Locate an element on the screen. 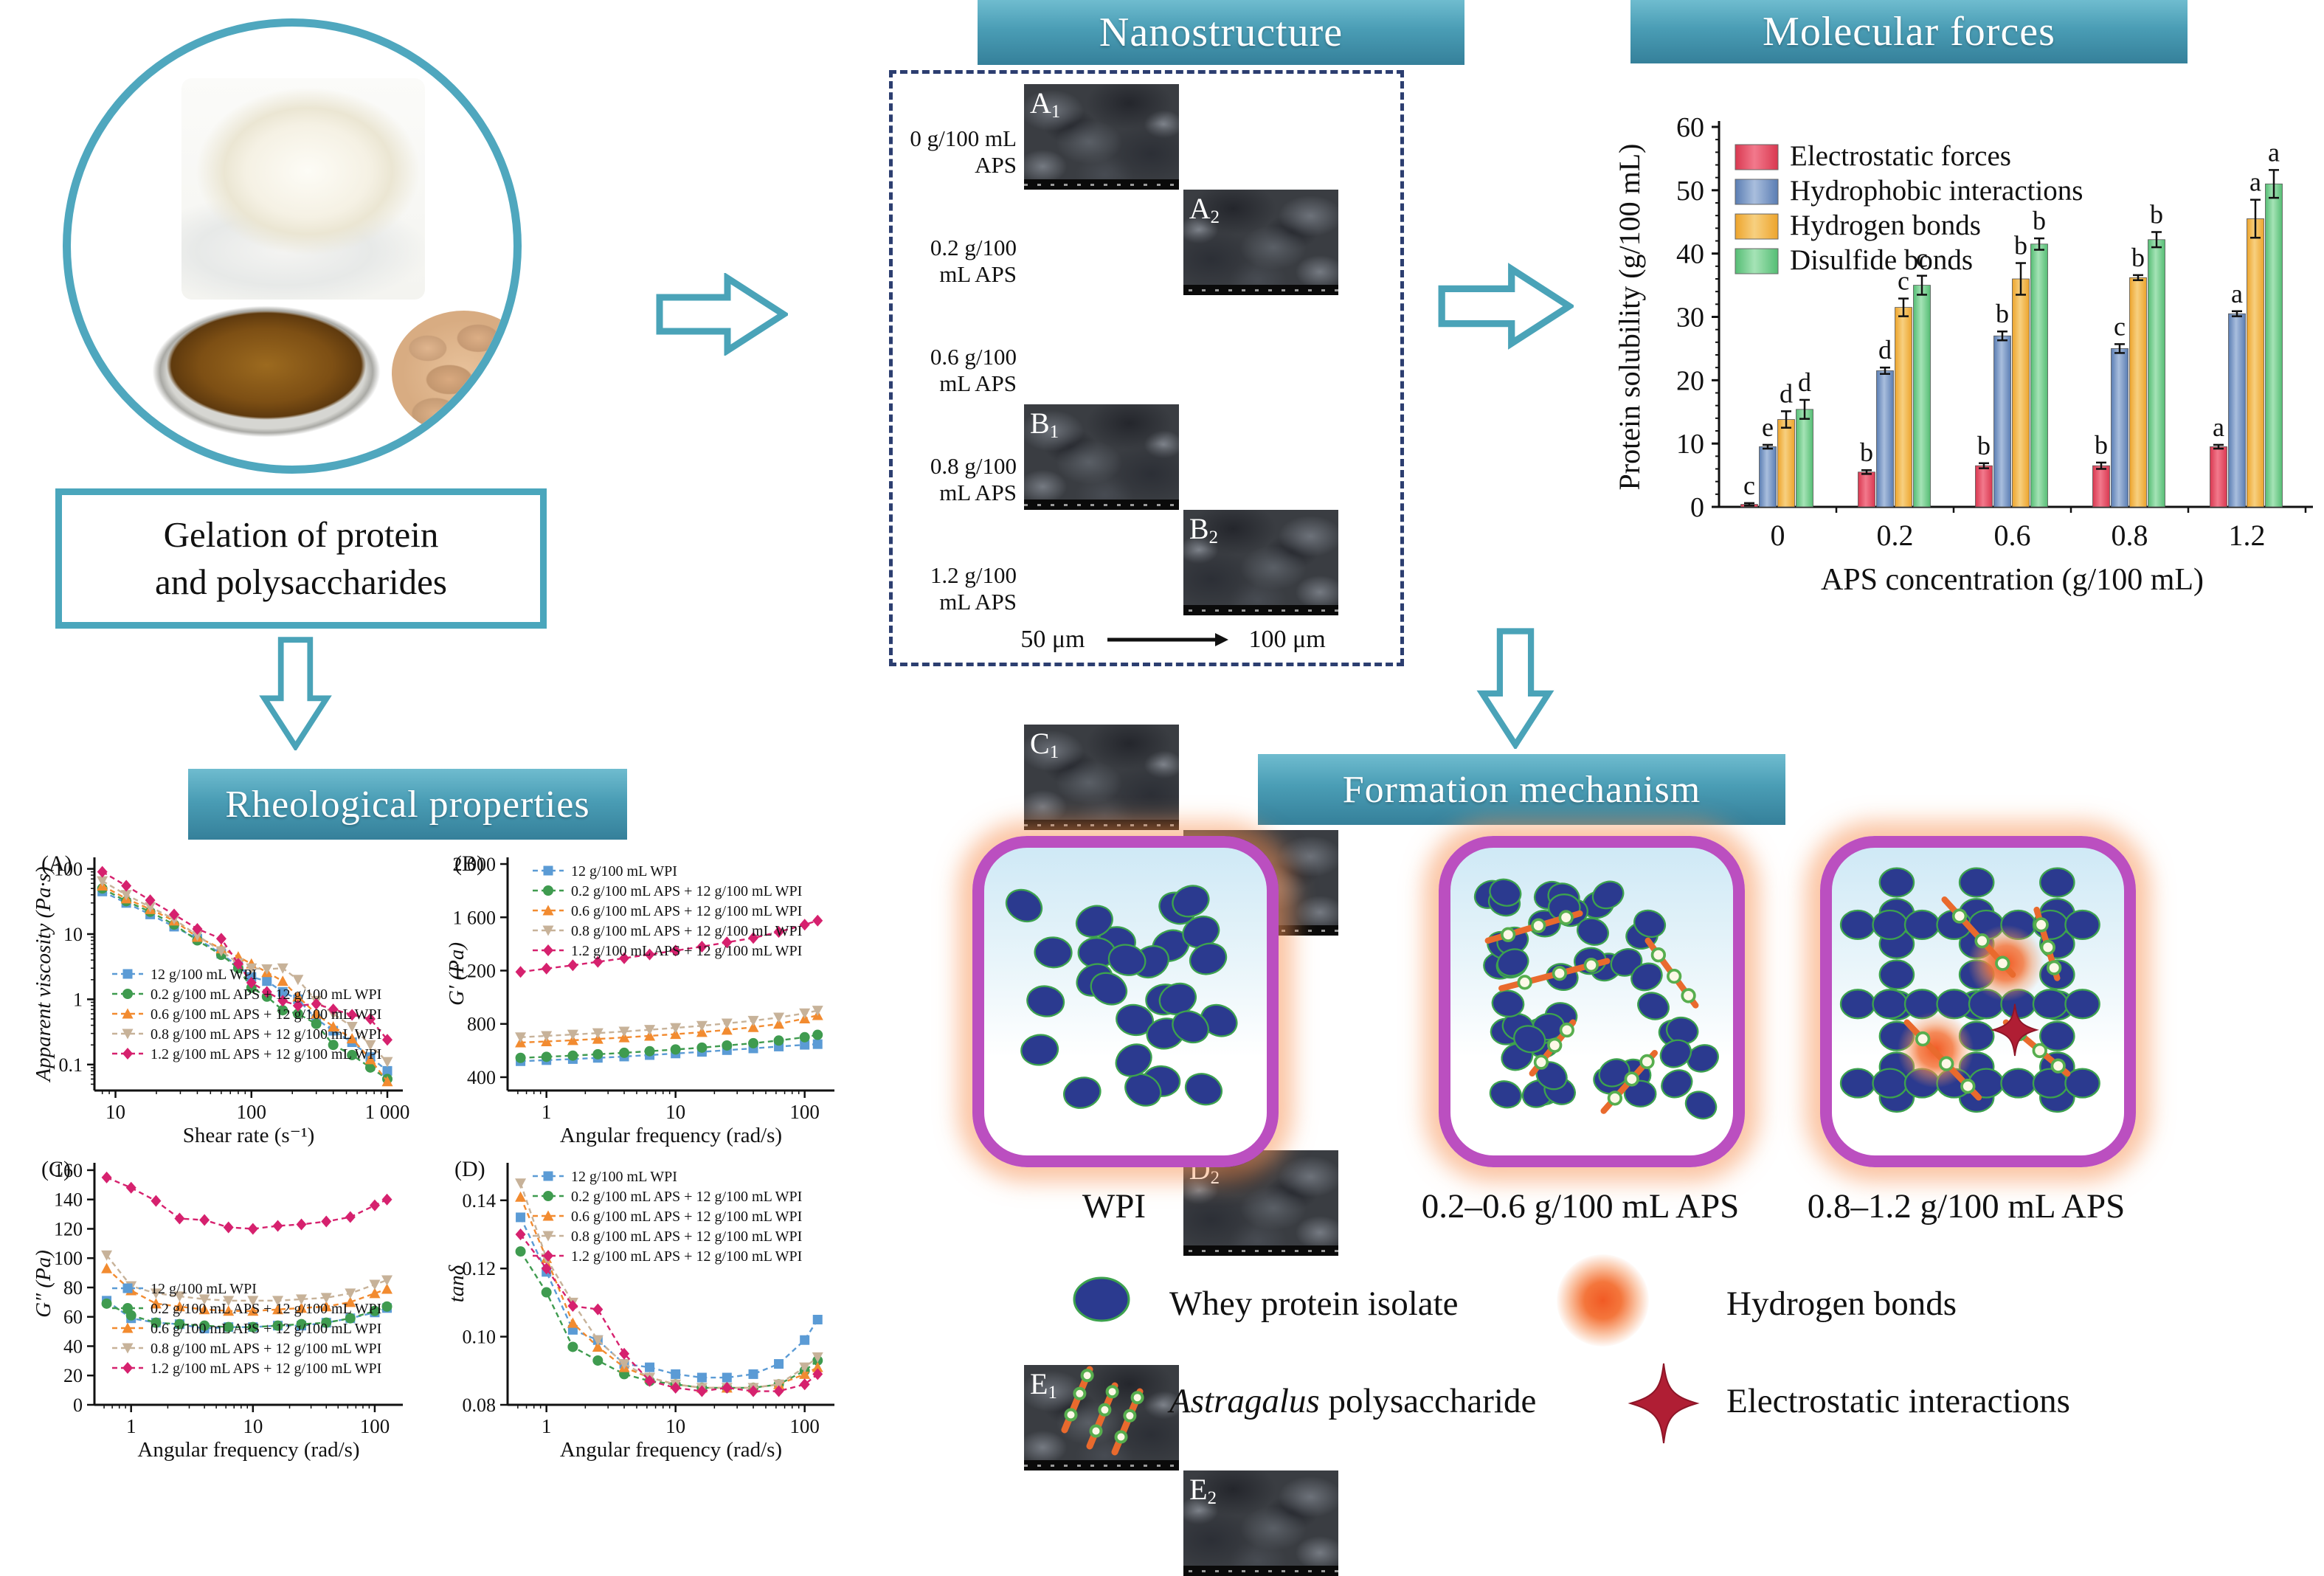 The image size is (2324, 1576). svg-text: Protein solubility (g/100 mL) is located at coordinates (1629, 317).